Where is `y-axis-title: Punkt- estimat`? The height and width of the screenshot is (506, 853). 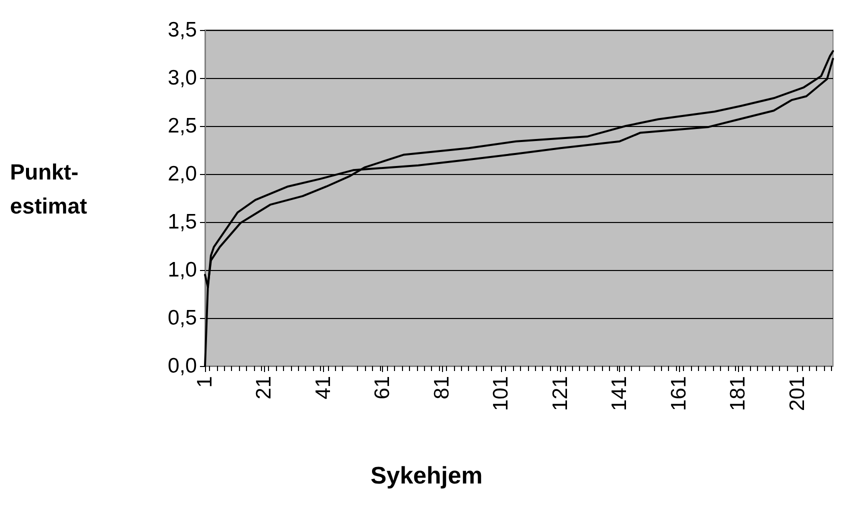 y-axis-title: Punkt- estimat is located at coordinates (49, 189).